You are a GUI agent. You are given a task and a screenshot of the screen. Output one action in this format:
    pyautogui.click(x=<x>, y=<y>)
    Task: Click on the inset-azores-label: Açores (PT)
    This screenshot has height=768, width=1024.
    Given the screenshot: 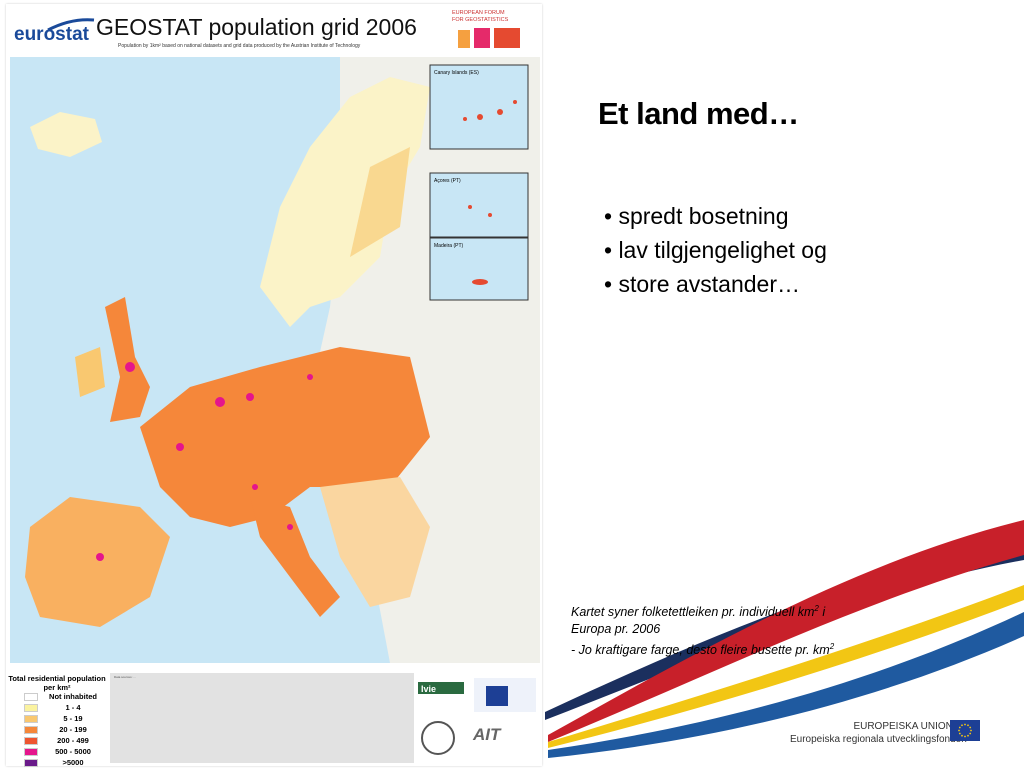 What is the action you would take?
    pyautogui.click(x=447, y=181)
    